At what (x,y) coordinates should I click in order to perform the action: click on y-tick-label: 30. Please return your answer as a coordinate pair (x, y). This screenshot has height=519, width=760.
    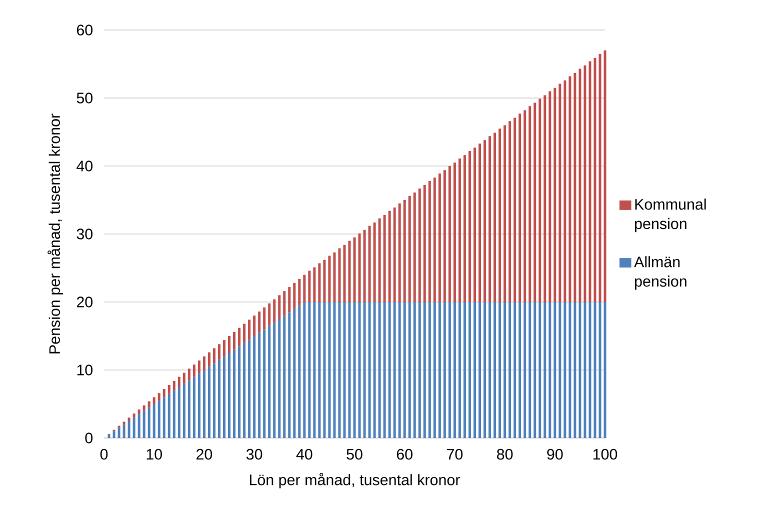
    Looking at the image, I should click on (84, 234).